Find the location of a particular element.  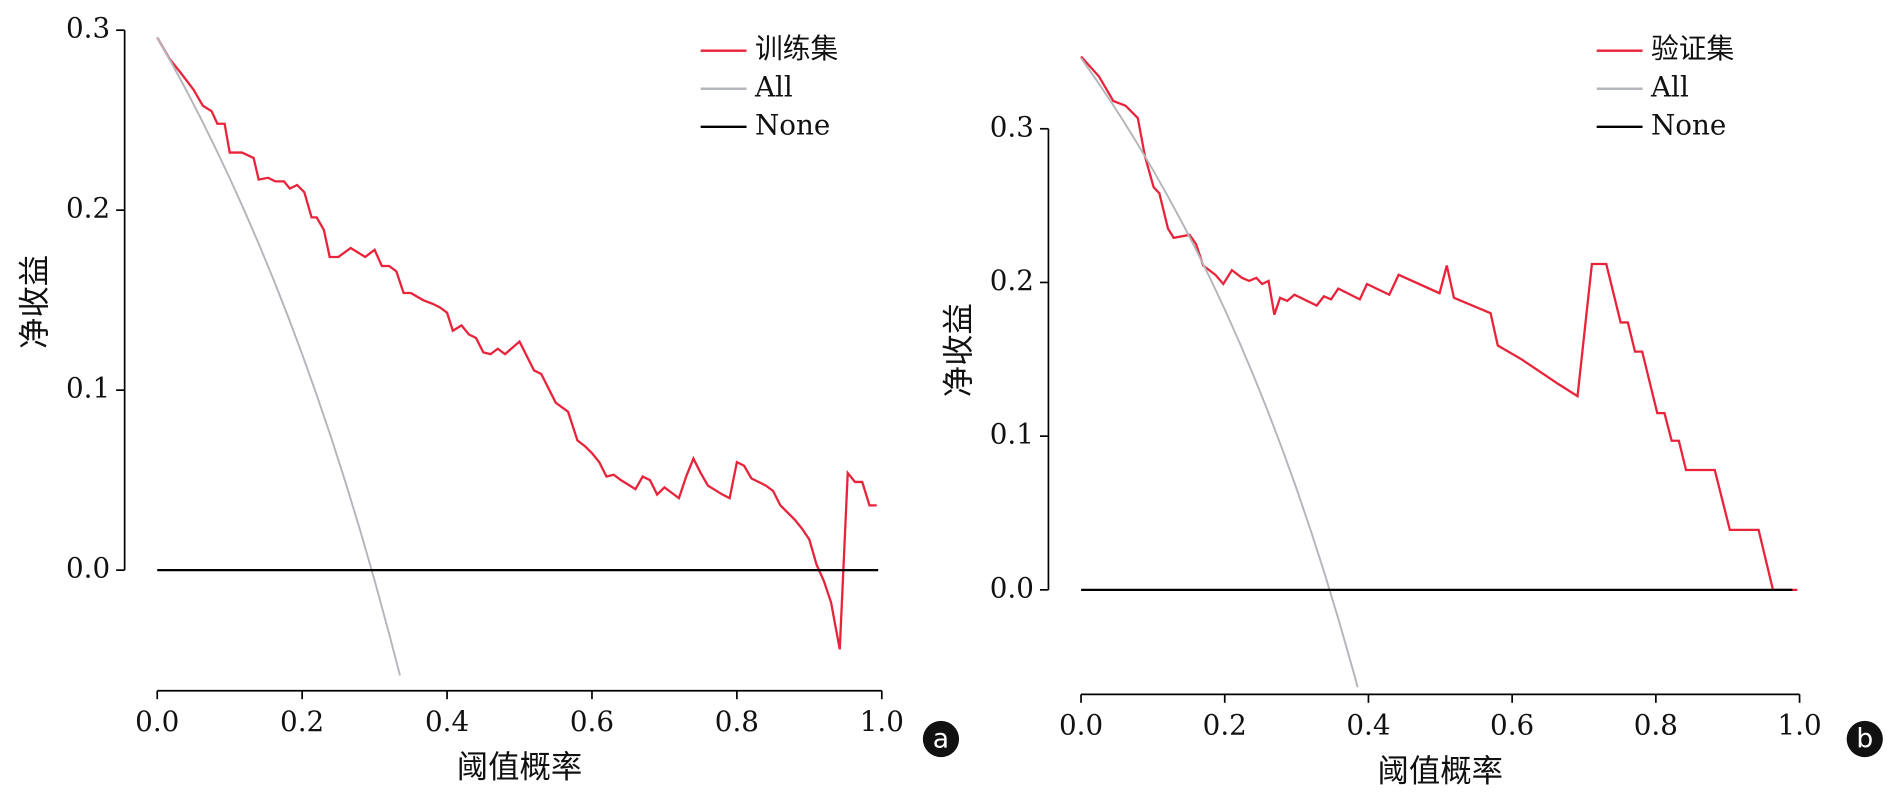

panel-label: a is located at coordinates (941, 739).